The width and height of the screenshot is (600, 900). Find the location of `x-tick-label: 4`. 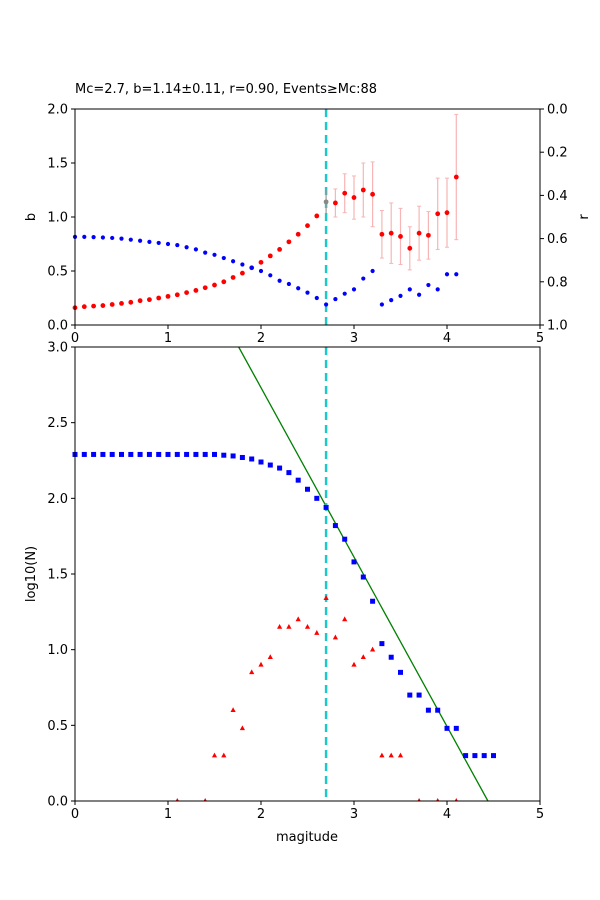

x-tick-label: 4 is located at coordinates (447, 814).